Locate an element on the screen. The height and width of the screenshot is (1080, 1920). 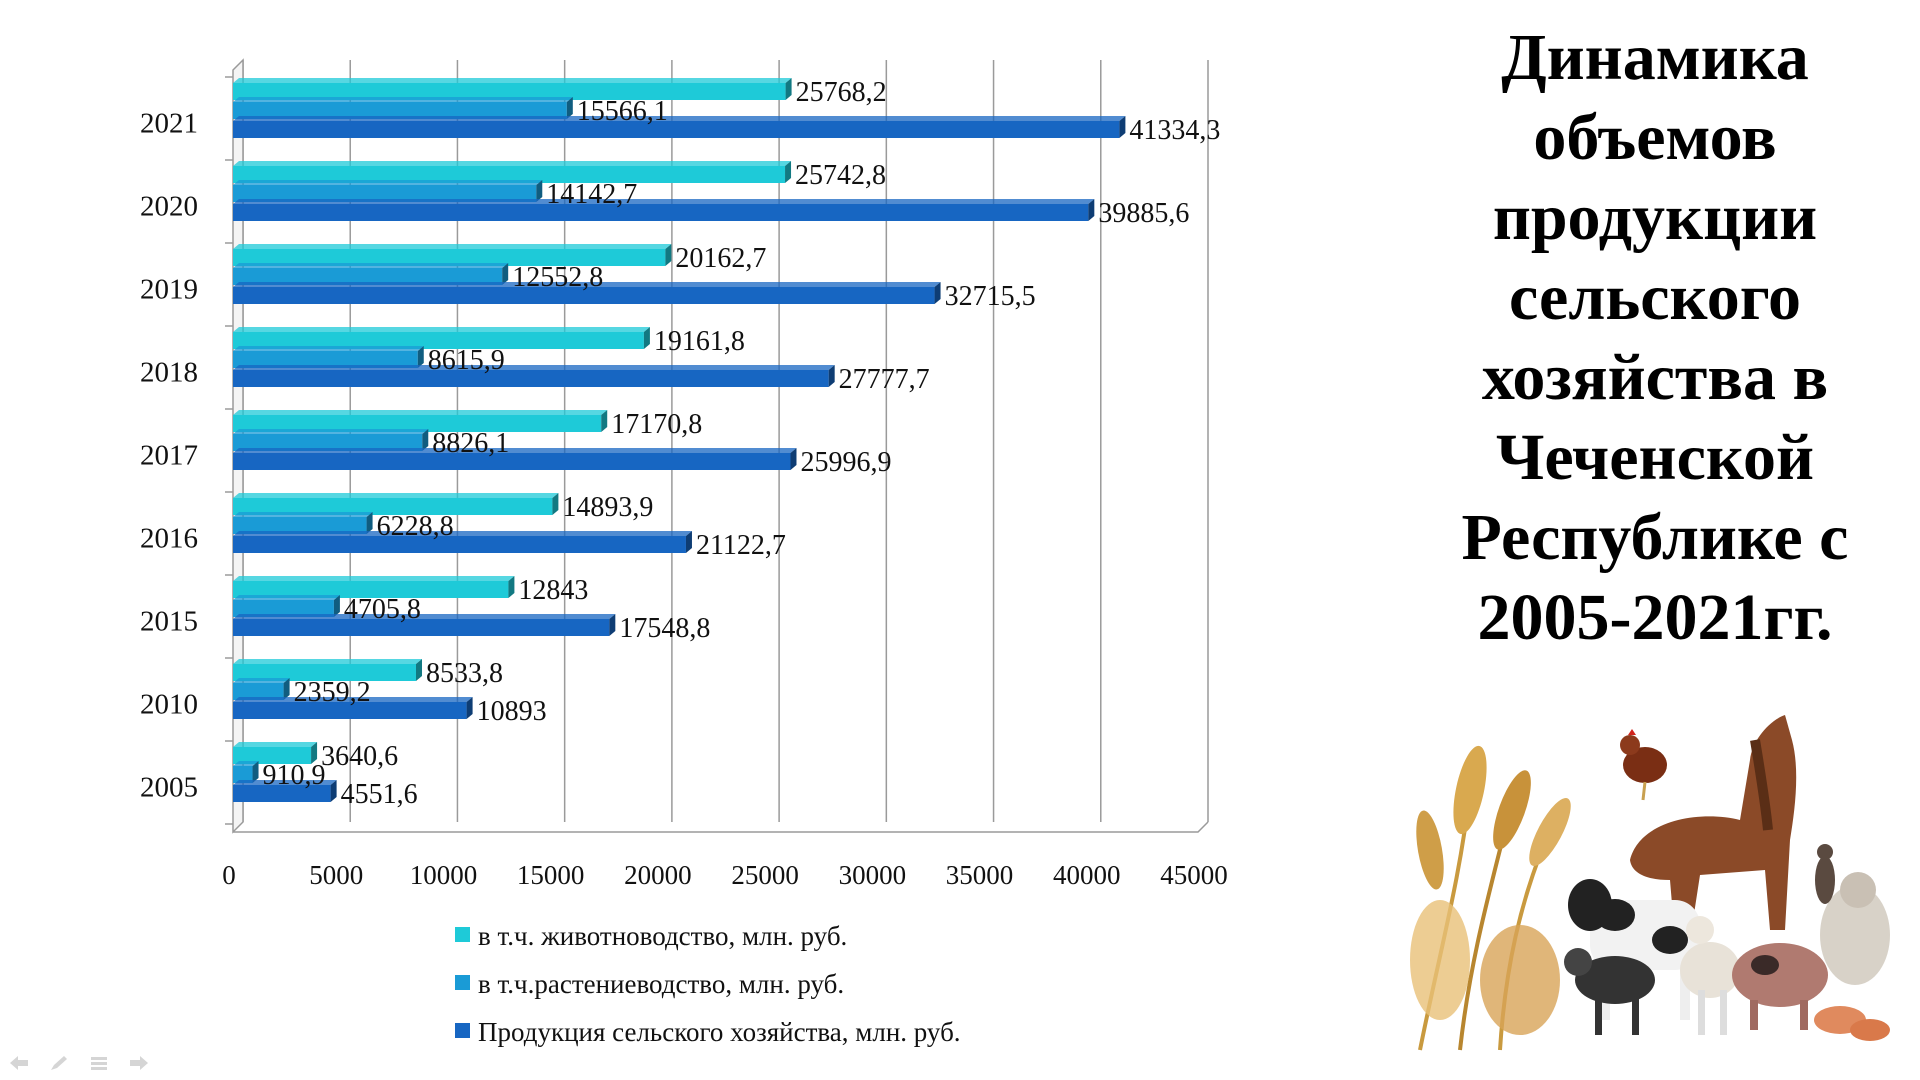
x-axis-line is located at coordinates (721, 827).